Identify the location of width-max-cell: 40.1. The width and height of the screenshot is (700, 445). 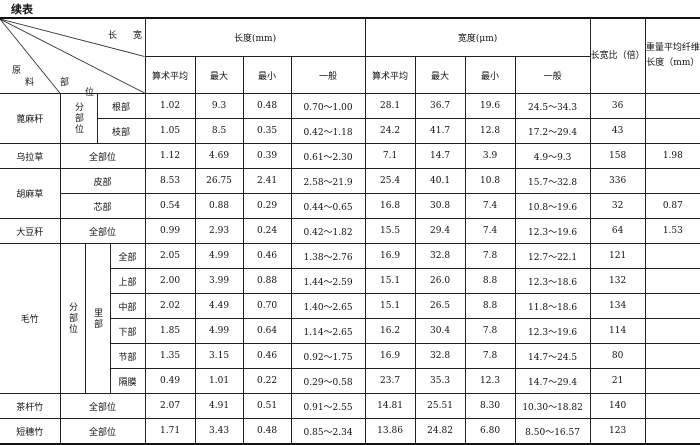
(440, 181).